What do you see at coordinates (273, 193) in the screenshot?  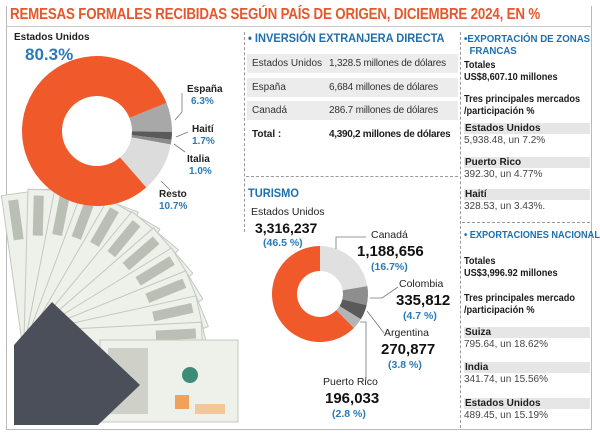 I see `turismo-section-title: TURISMO` at bounding box center [273, 193].